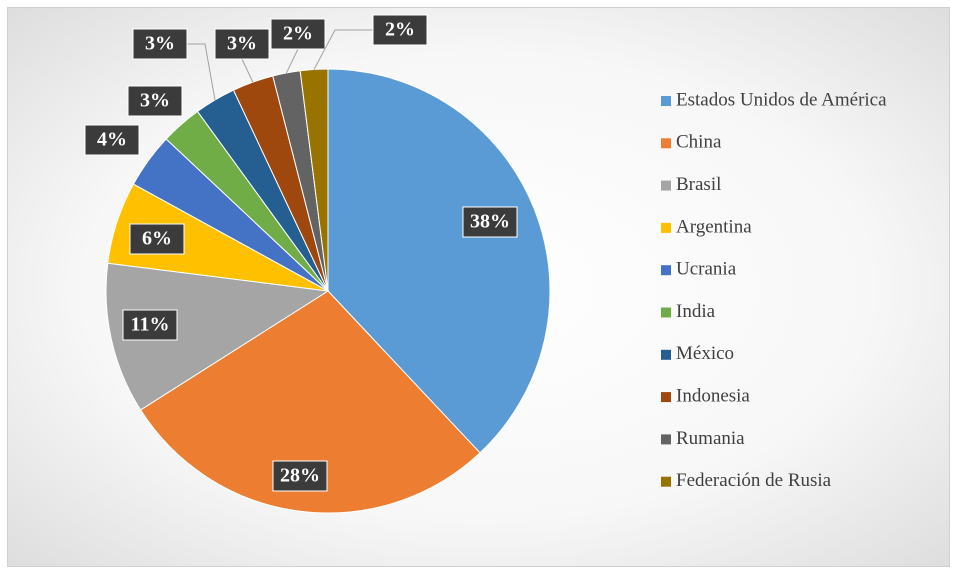 The image size is (958, 580). What do you see at coordinates (754, 480) in the screenshot?
I see `legend-label: Federación de Rusia` at bounding box center [754, 480].